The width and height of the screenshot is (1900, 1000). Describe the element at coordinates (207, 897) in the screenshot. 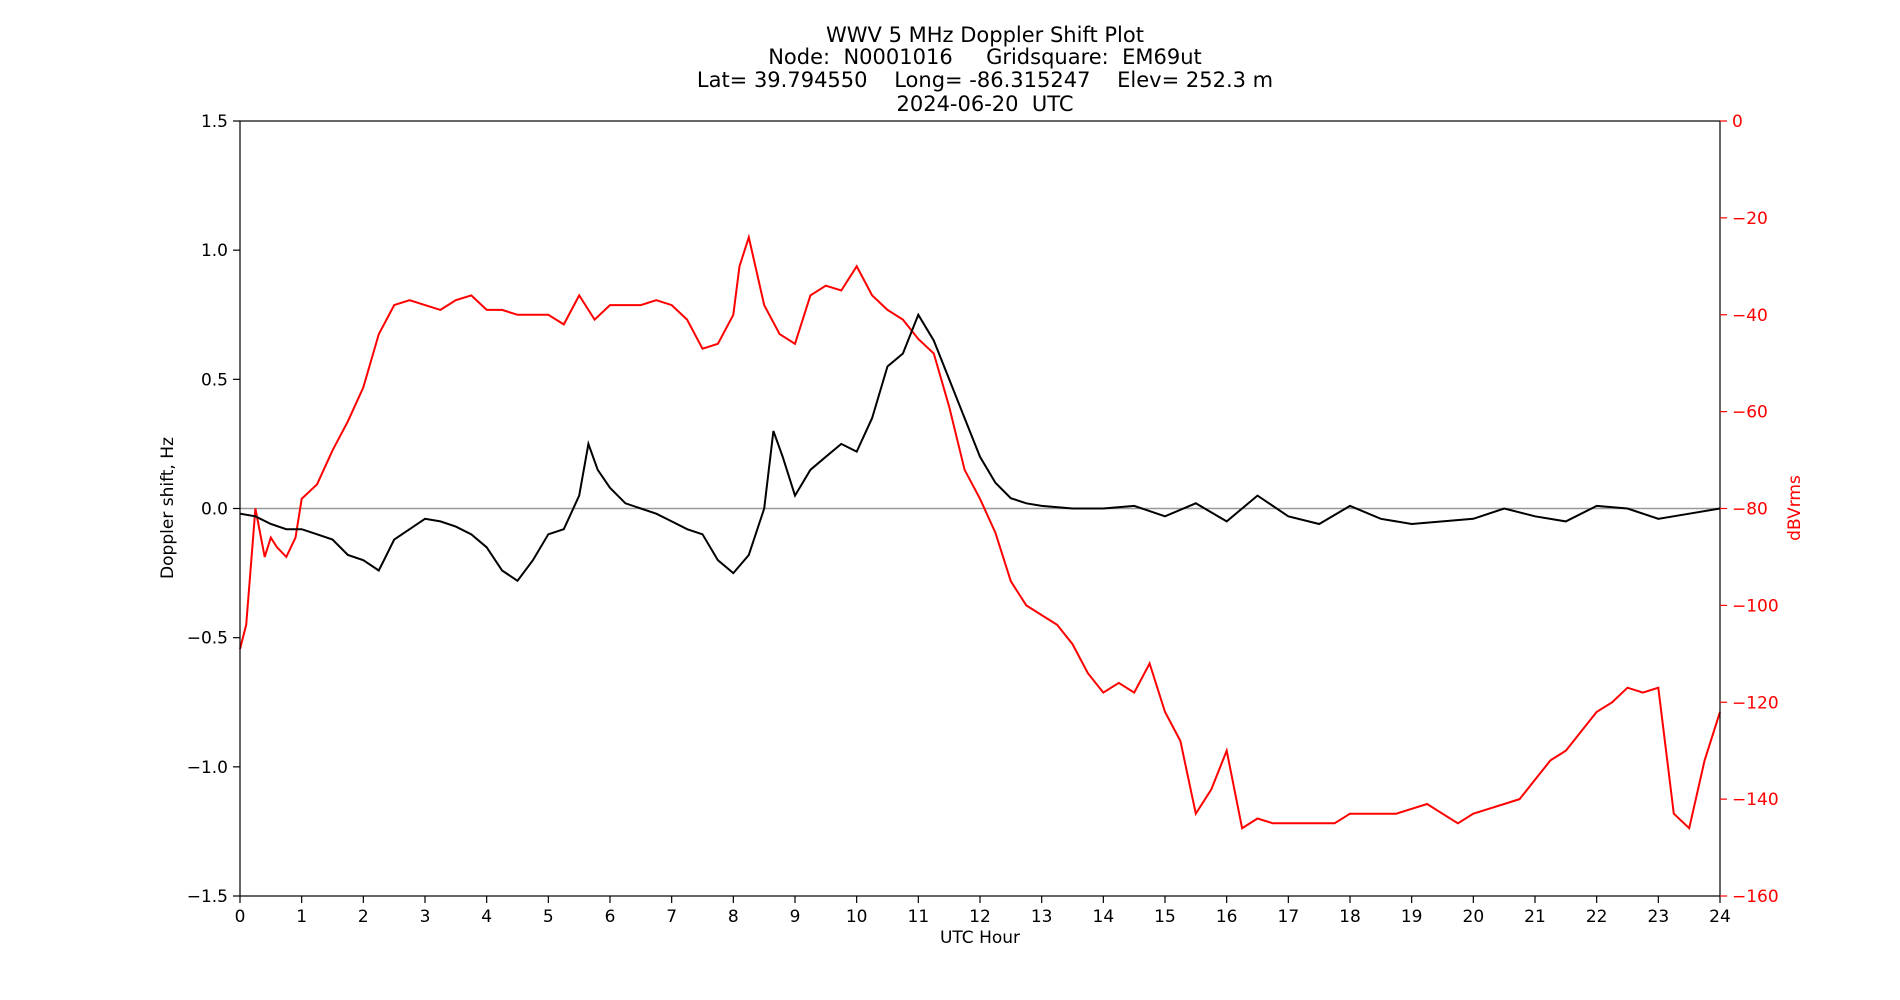

I see `left-y-tick-label: −1.5` at that location.